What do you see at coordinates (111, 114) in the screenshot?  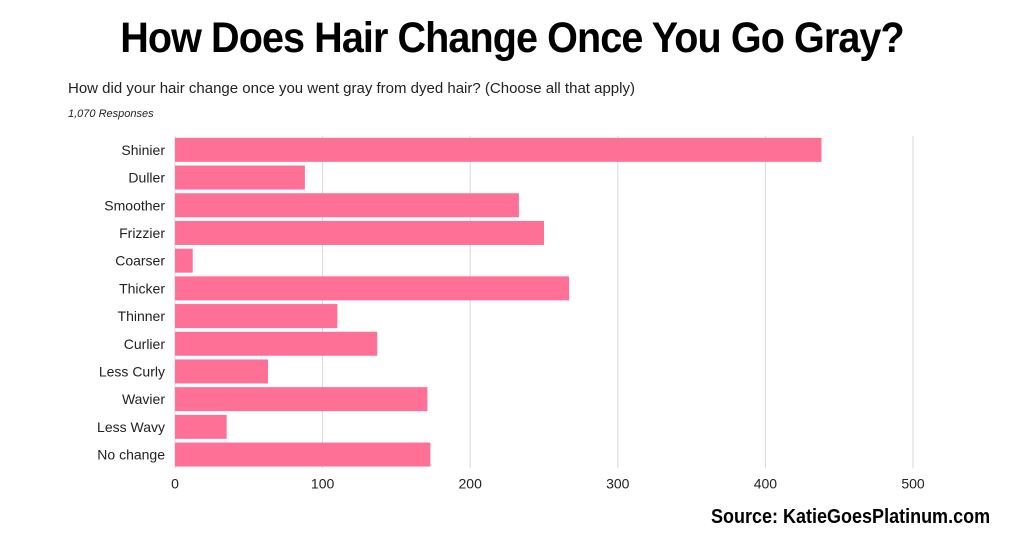 I see `response-count: 1,070 Responses` at bounding box center [111, 114].